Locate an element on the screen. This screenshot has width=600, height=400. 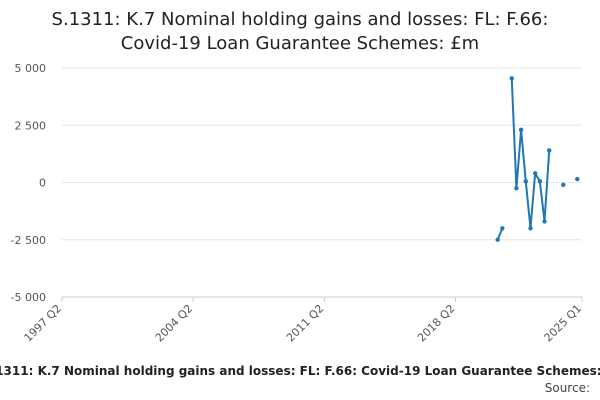
y-tick-label: -2 500 is located at coordinates (28, 240).